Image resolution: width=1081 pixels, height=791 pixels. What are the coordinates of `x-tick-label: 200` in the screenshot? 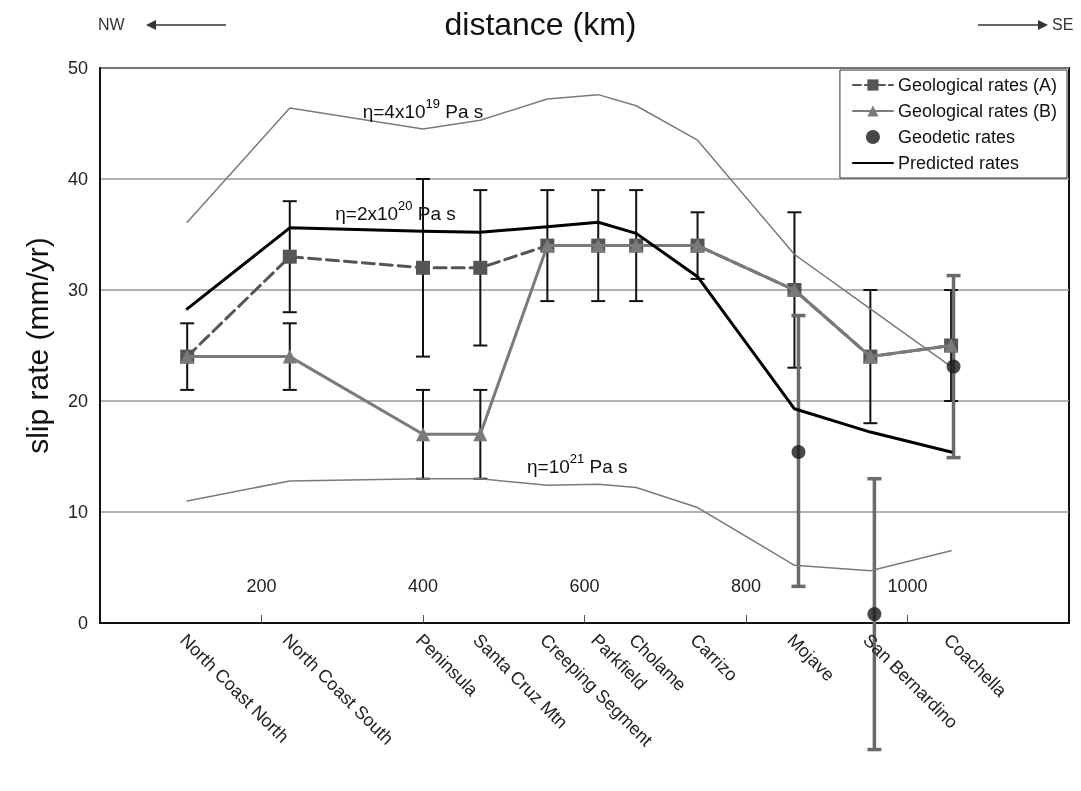 It's located at (261, 586).